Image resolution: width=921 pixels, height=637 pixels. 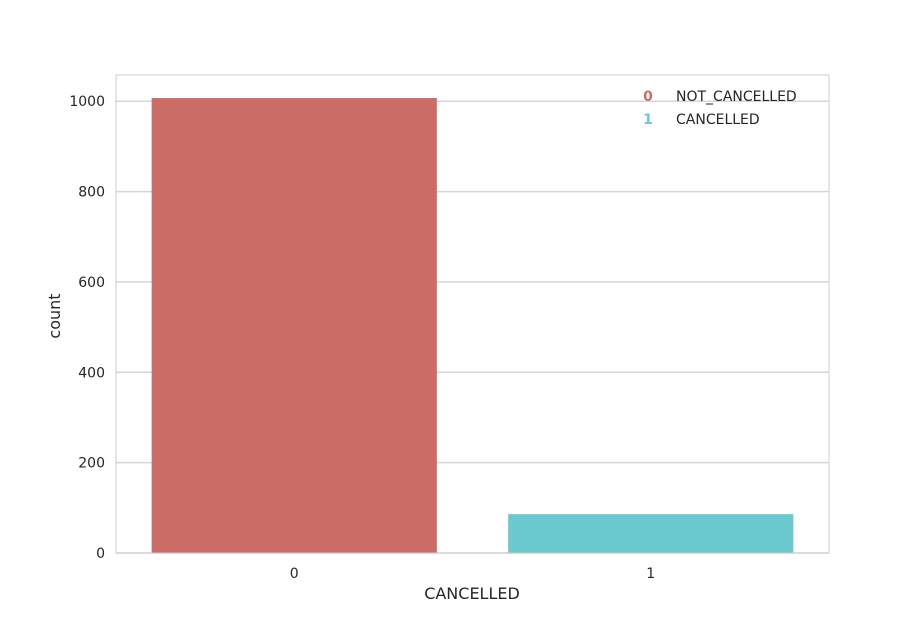 I want to click on y-axis-label: count, so click(x=54, y=315).